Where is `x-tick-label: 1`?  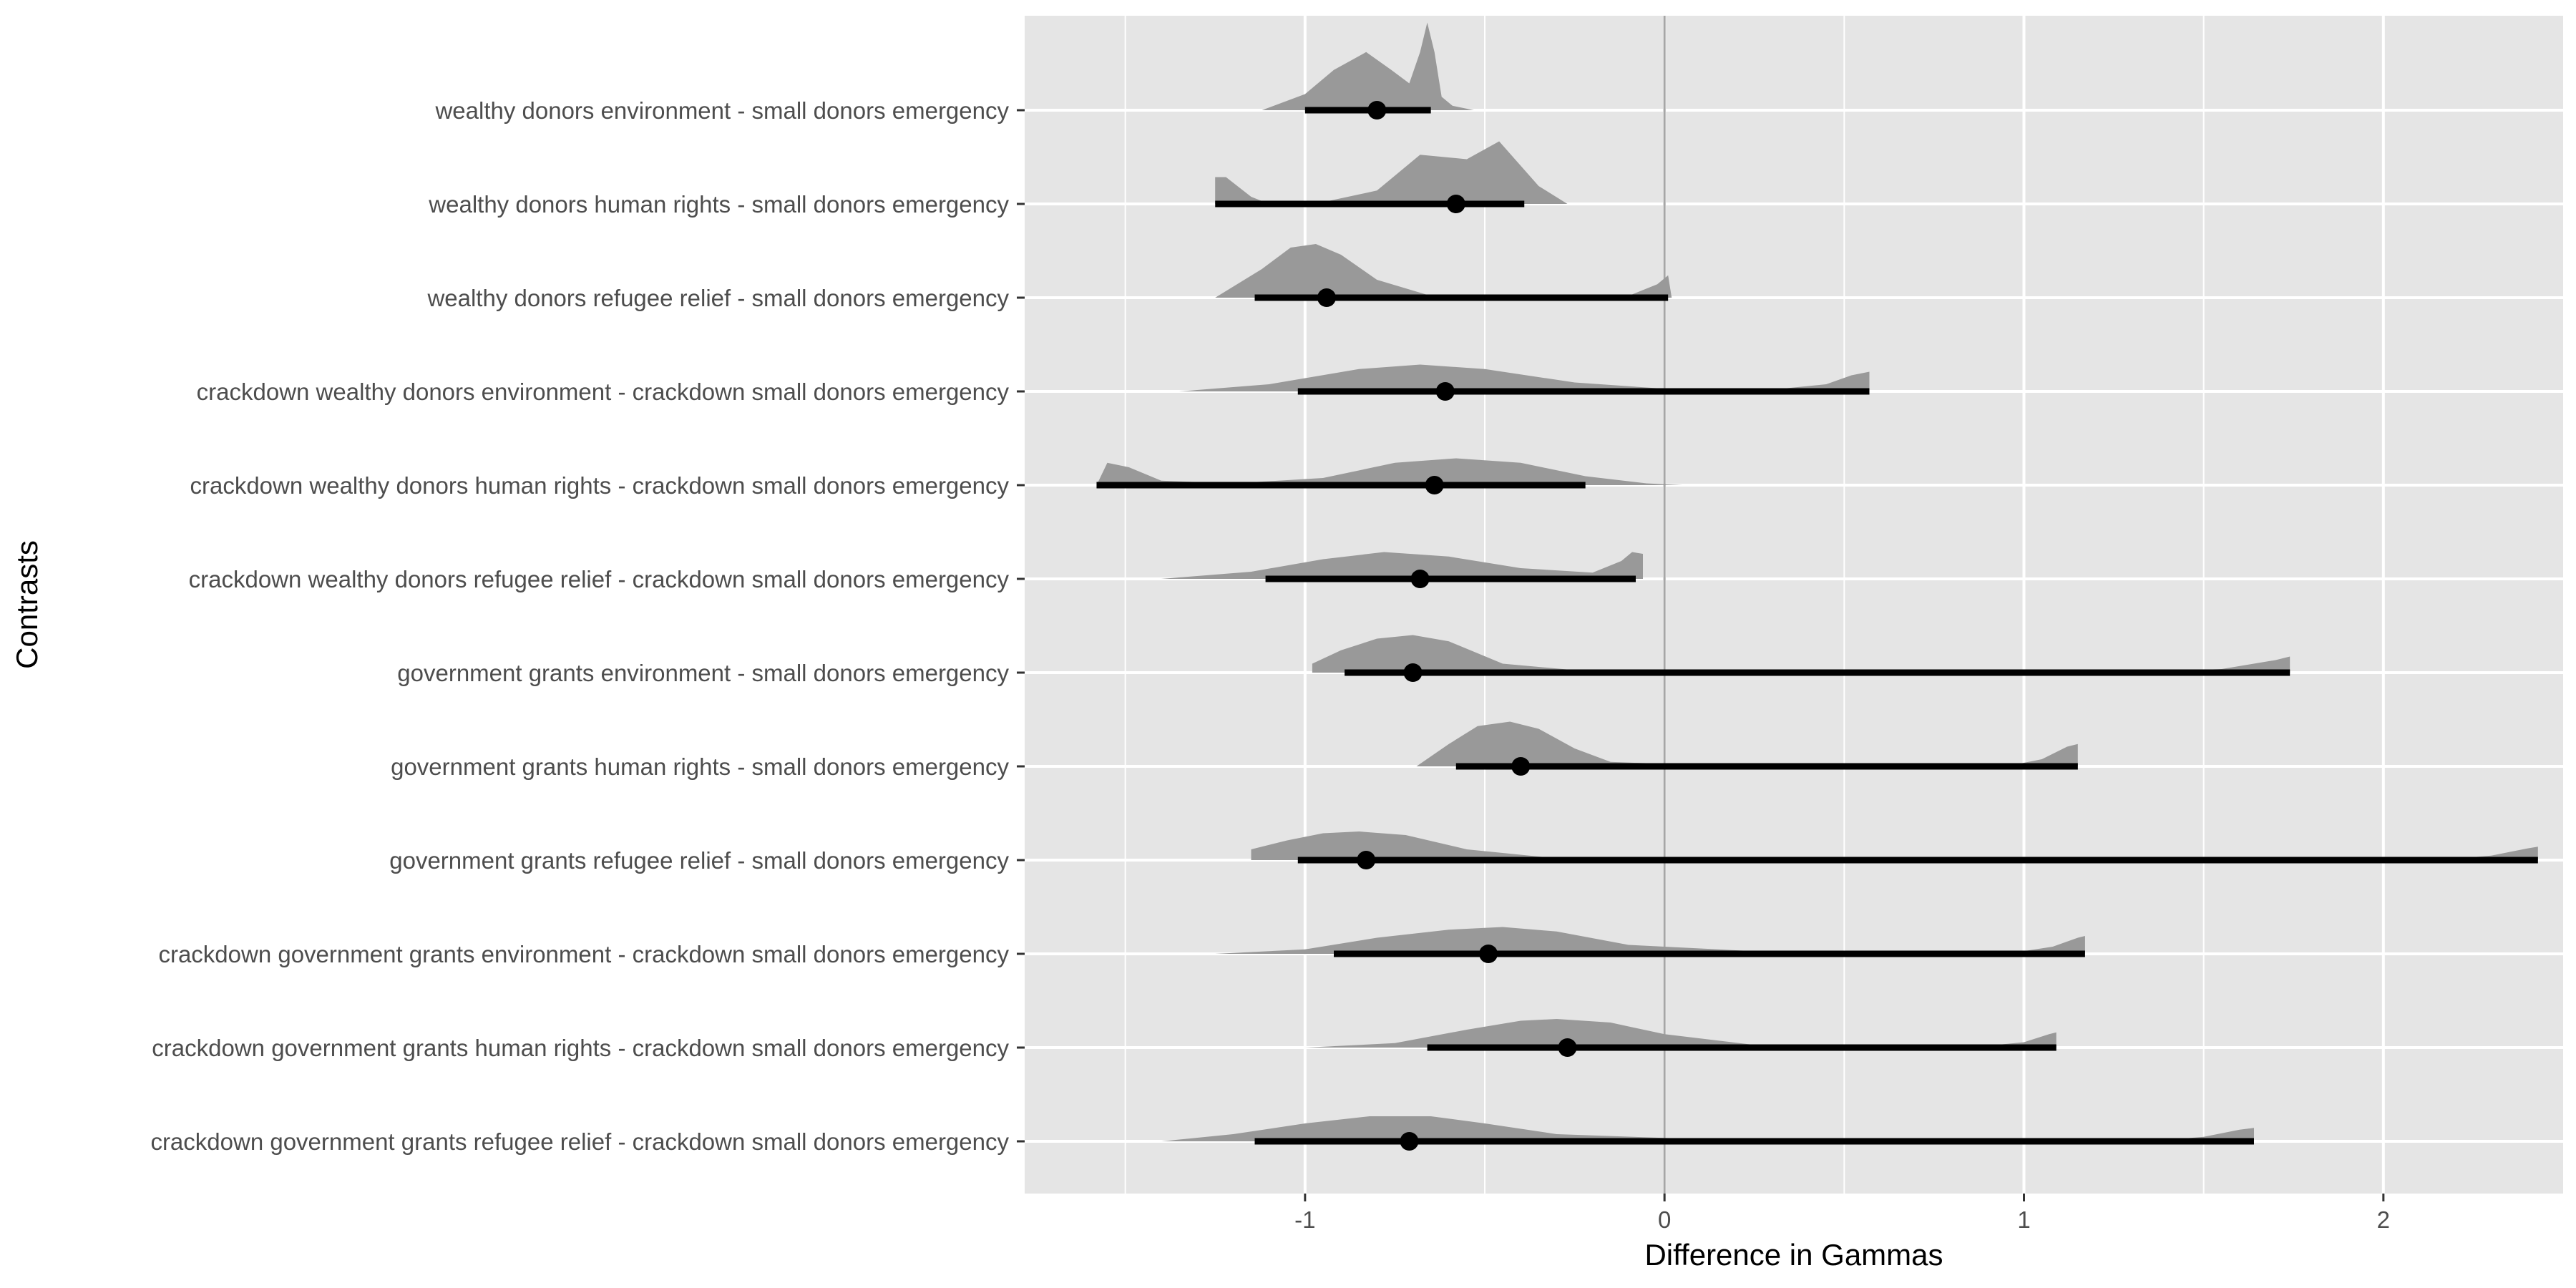 x-tick-label: 1 is located at coordinates (2023, 1219).